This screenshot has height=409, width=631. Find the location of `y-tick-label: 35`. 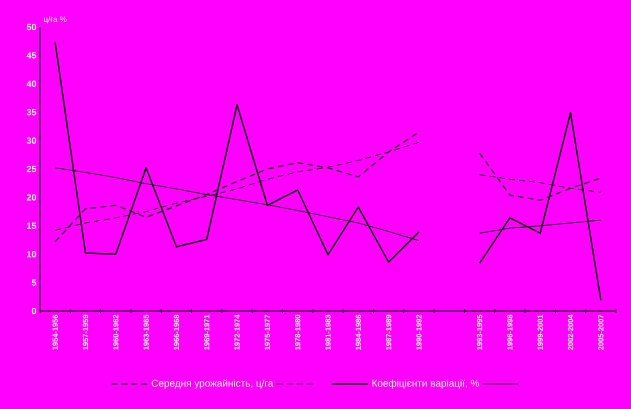

y-tick-label: 35 is located at coordinates (31, 112).